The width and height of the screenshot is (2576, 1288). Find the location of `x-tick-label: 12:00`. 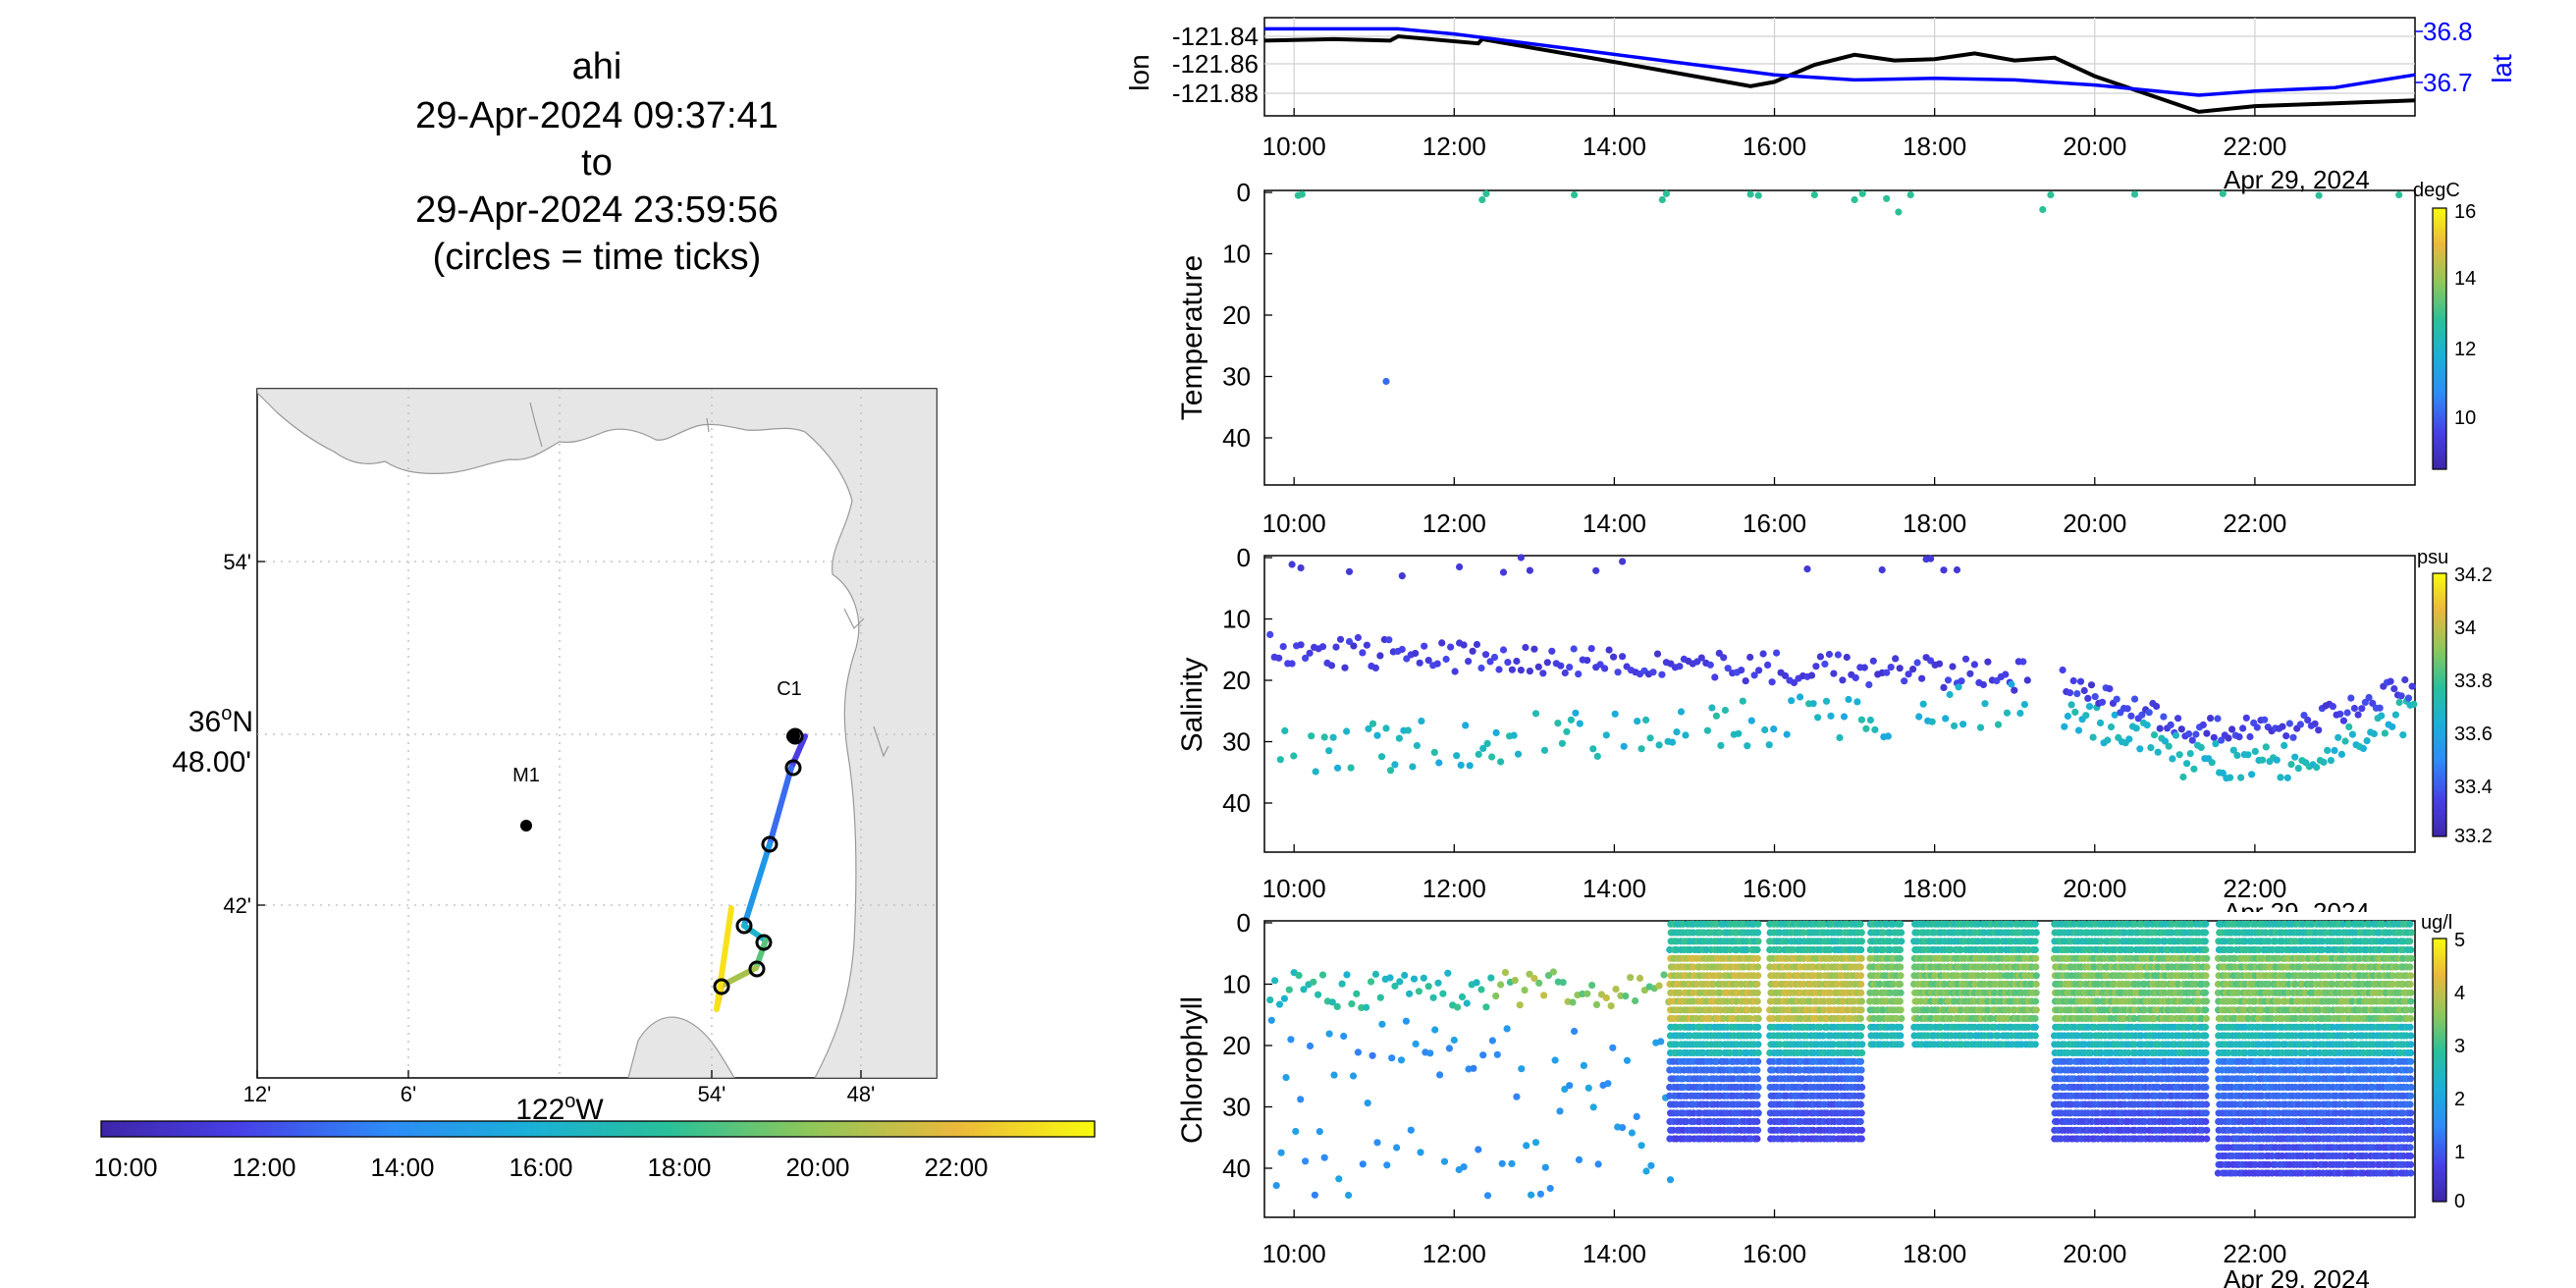

x-tick-label: 12:00 is located at coordinates (1454, 146).